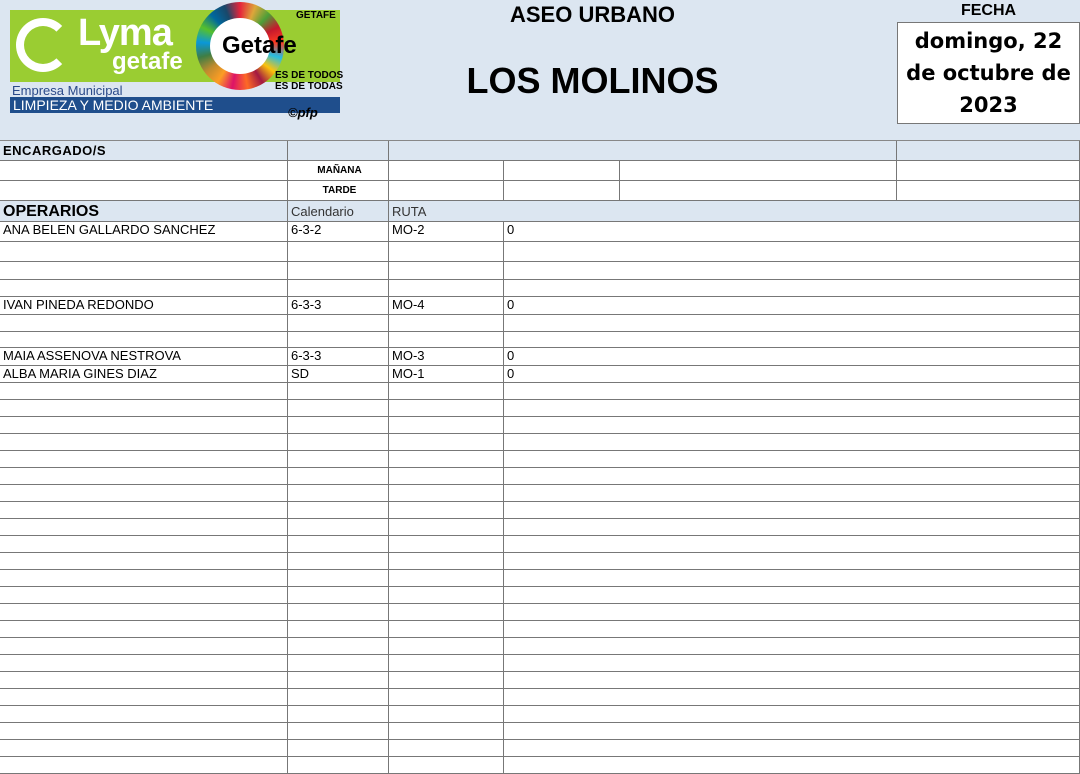 The width and height of the screenshot is (1080, 774). Describe the element at coordinates (144, 151) in the screenshot. I see `supervisors-label: ENCARGADO/S` at that location.